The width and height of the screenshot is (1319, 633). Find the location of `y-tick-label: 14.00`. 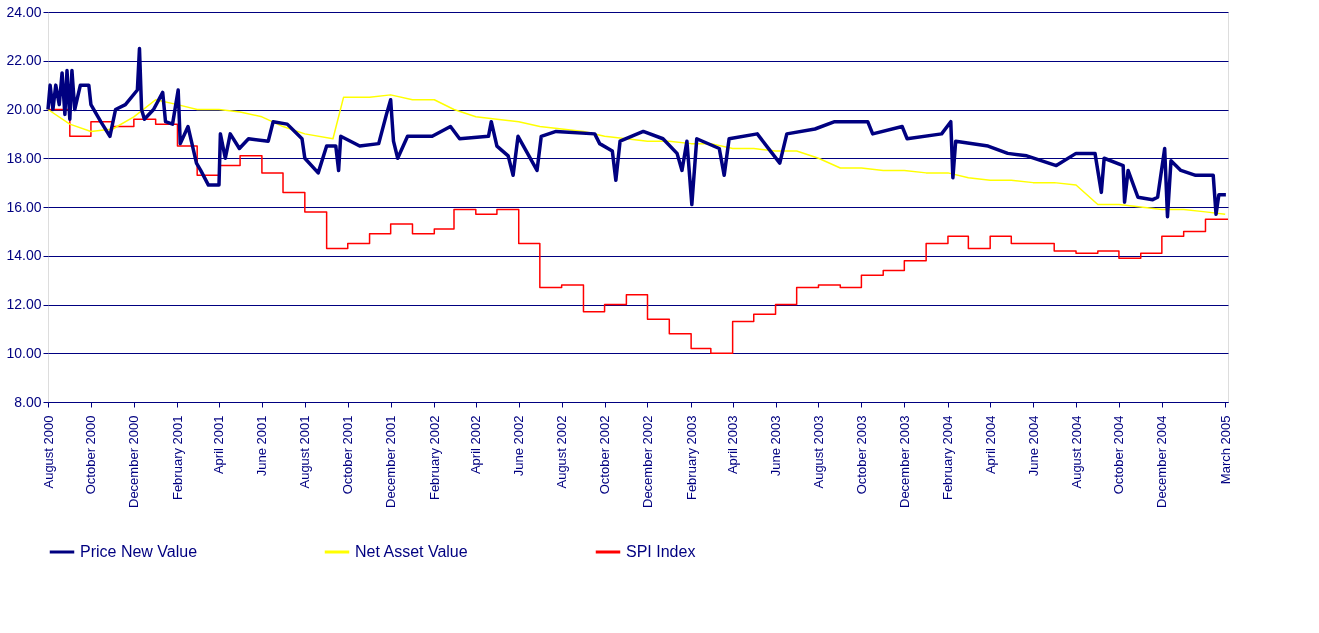

y-tick-label: 14.00 is located at coordinates (24, 255).